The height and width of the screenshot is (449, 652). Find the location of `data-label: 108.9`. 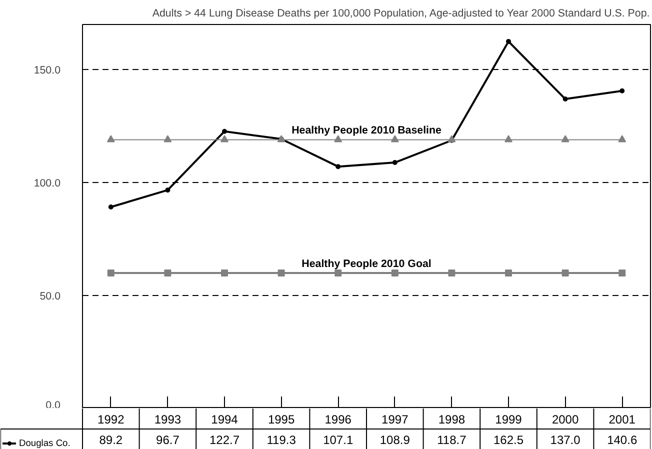

data-label: 108.9 is located at coordinates (395, 439).